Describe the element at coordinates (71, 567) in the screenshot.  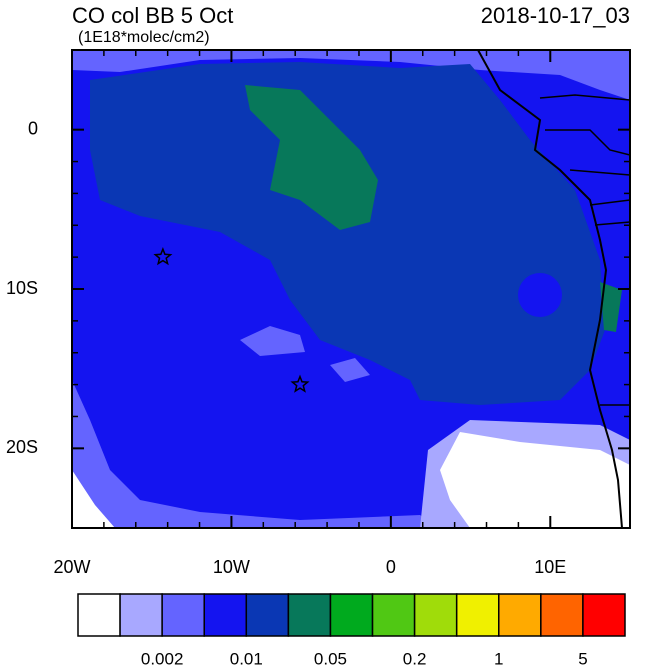
I see `x-tick-label: 20W` at that location.